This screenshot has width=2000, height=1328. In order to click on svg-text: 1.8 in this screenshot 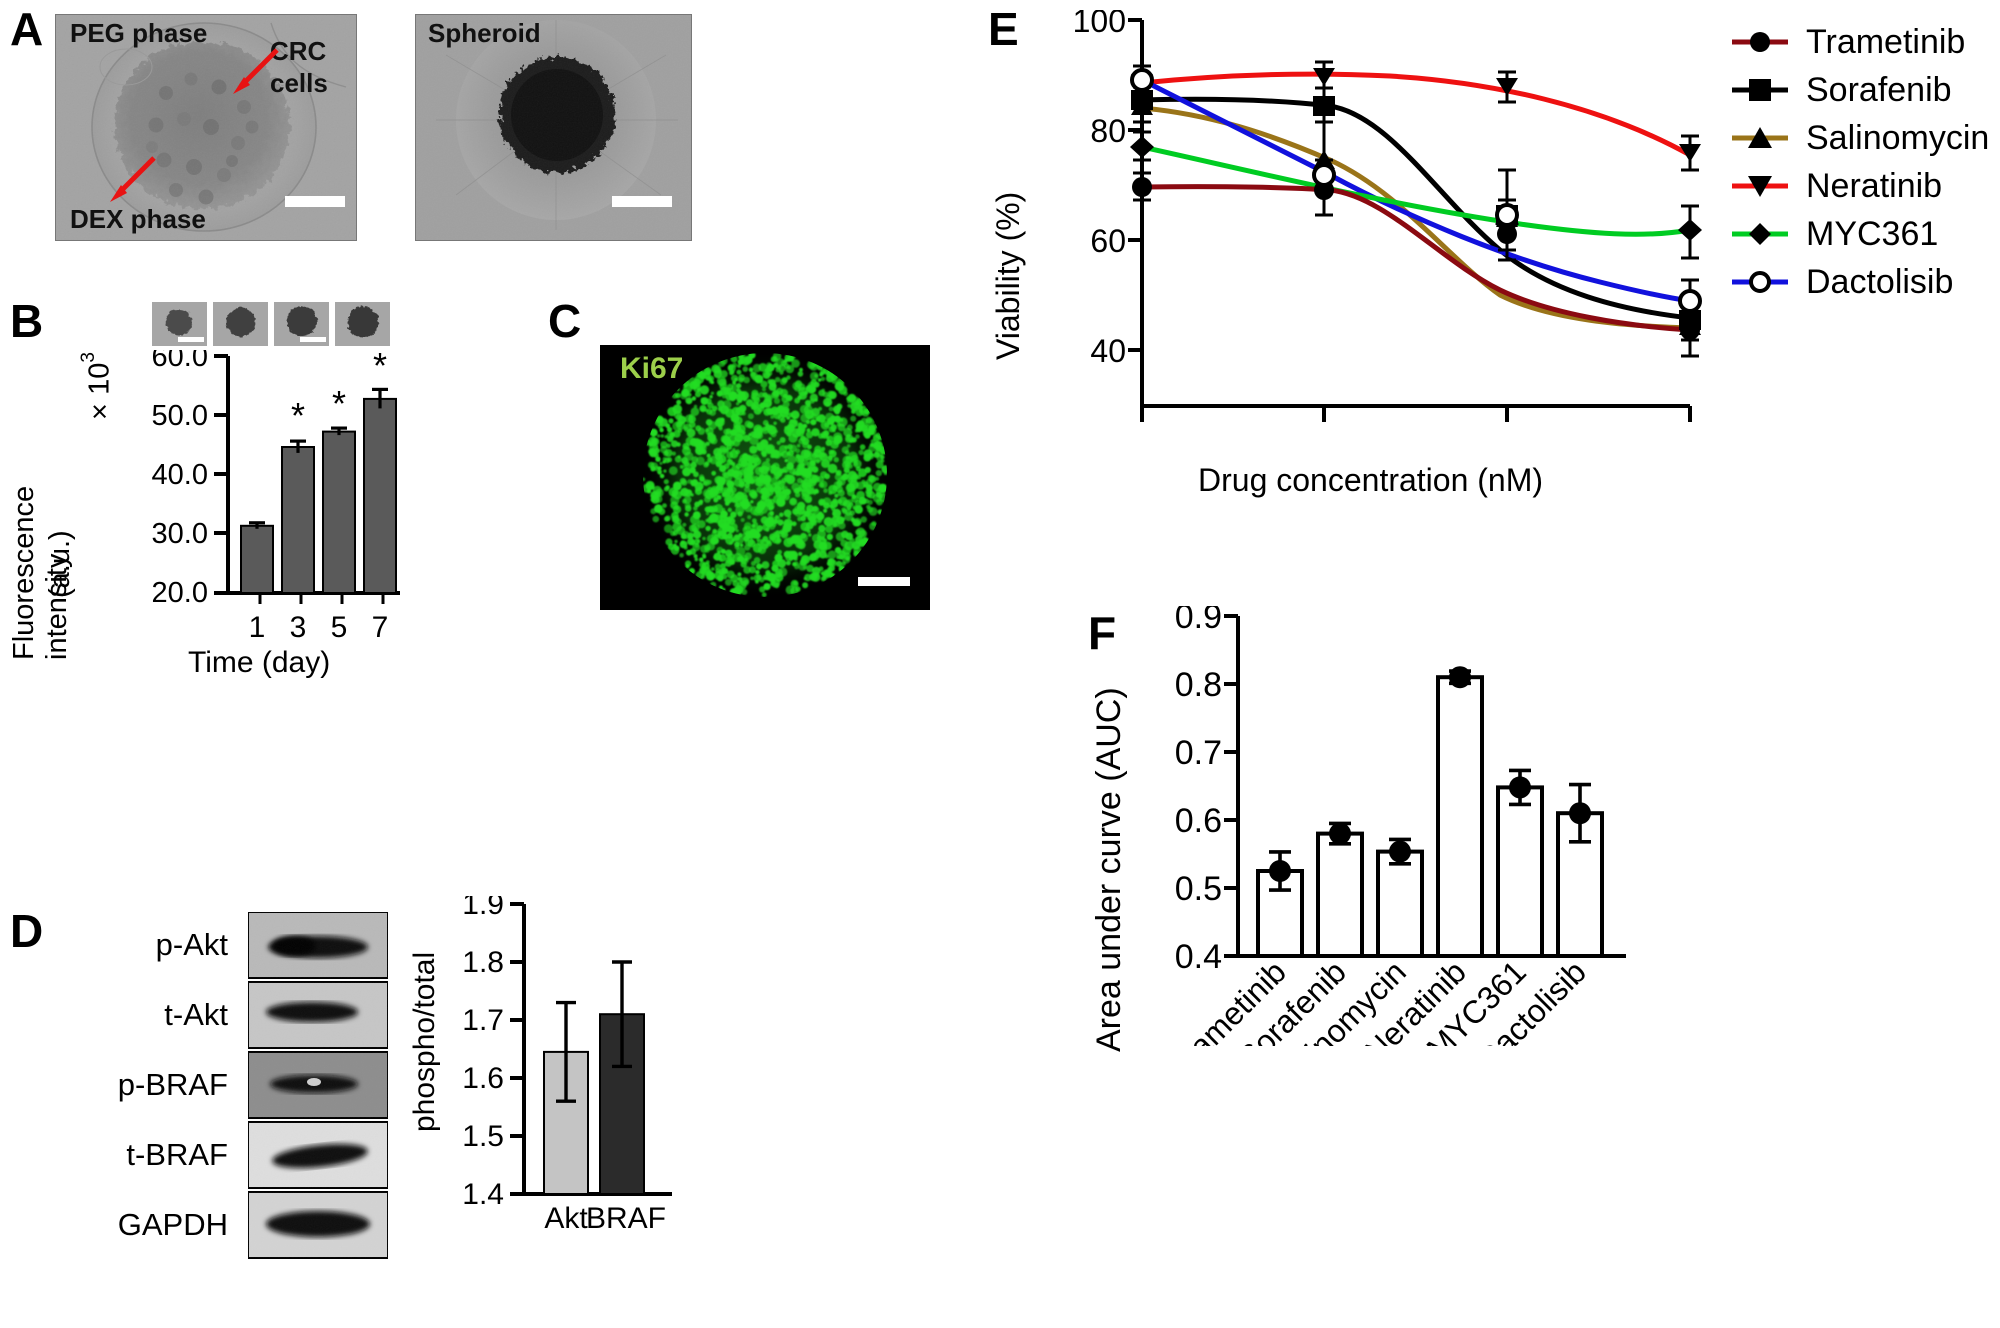, I will do `click(483, 962)`.